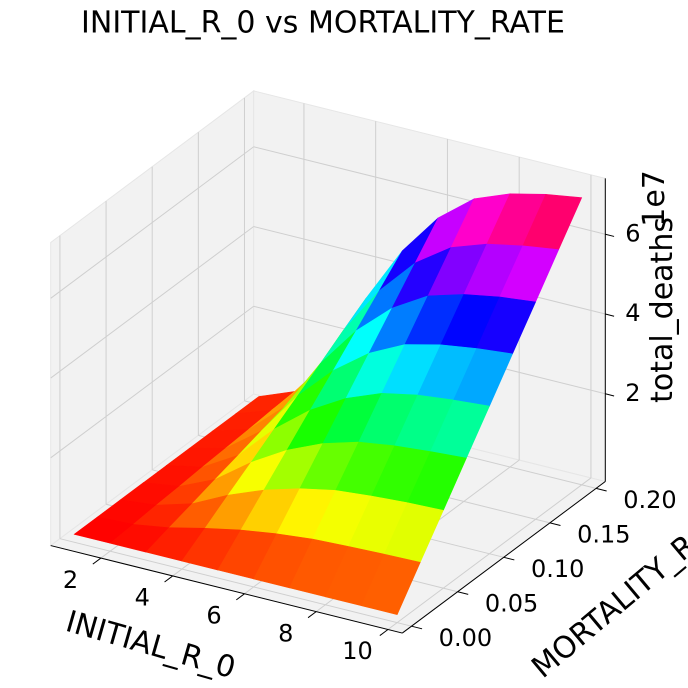  Describe the element at coordinates (649, 500) in the screenshot. I see `y-tick-label: 0.20` at that location.